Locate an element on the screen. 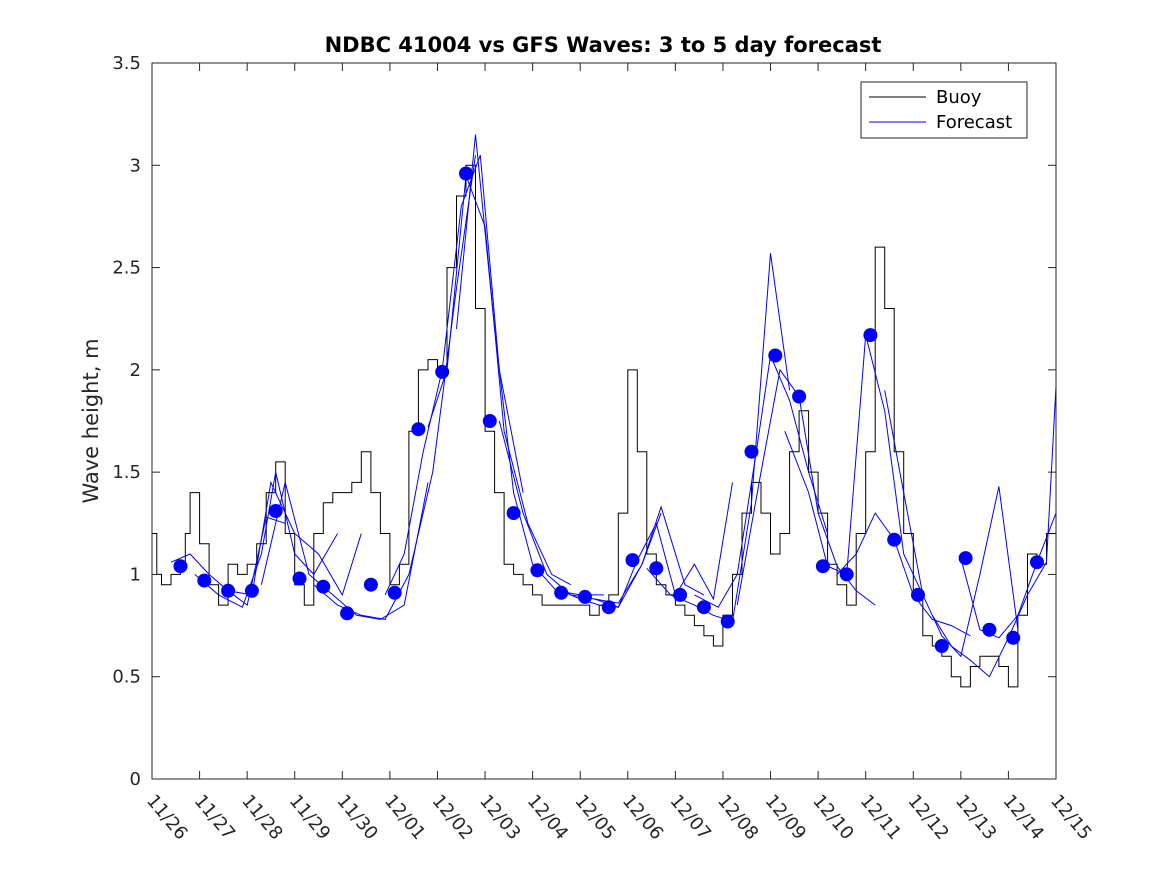 The width and height of the screenshot is (1167, 875). y-tick-label: 1 is located at coordinates (135, 574).